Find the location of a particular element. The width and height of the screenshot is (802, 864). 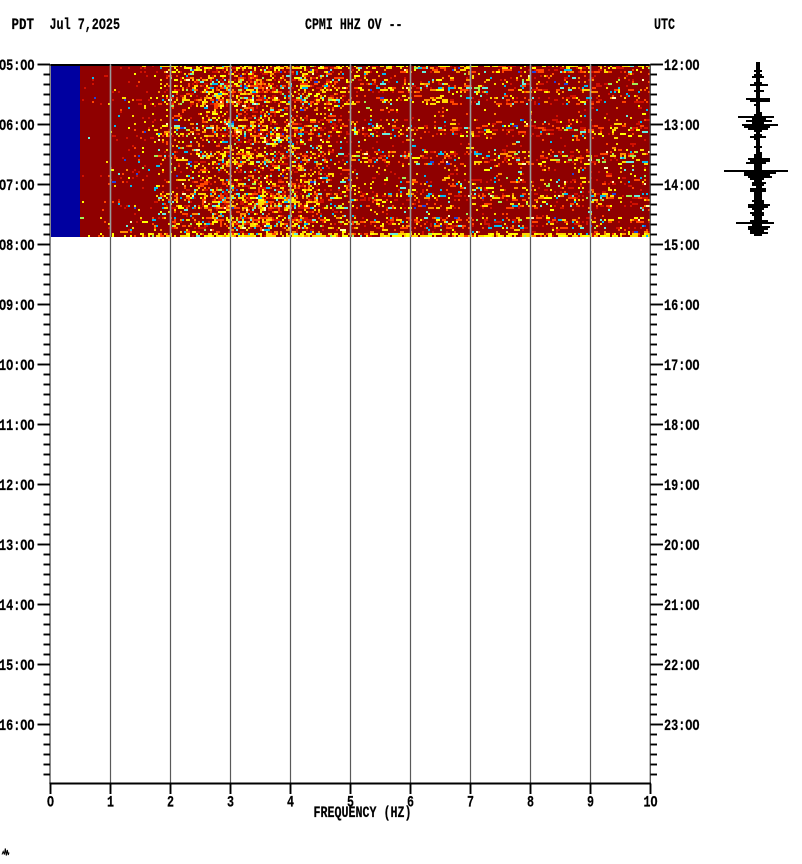

svg-text: 9 is located at coordinates (590, 803).